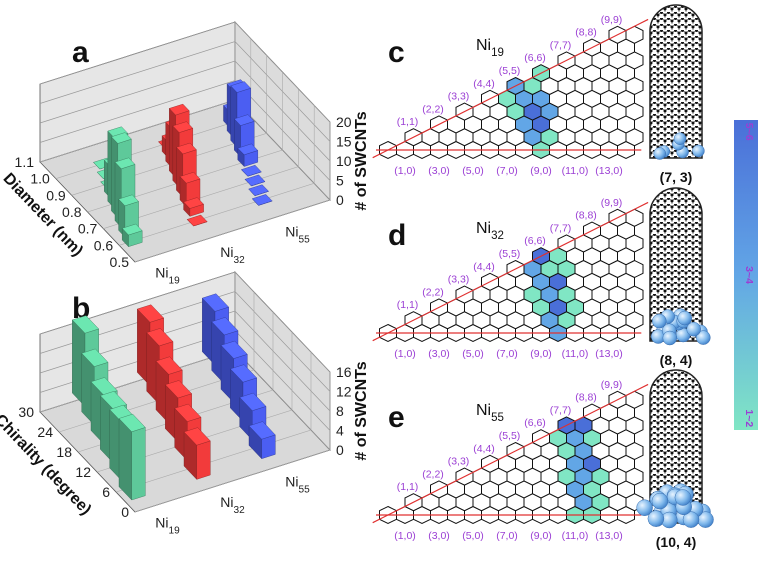  I want to click on chiral-index-label: (4,4), so click(484, 267).